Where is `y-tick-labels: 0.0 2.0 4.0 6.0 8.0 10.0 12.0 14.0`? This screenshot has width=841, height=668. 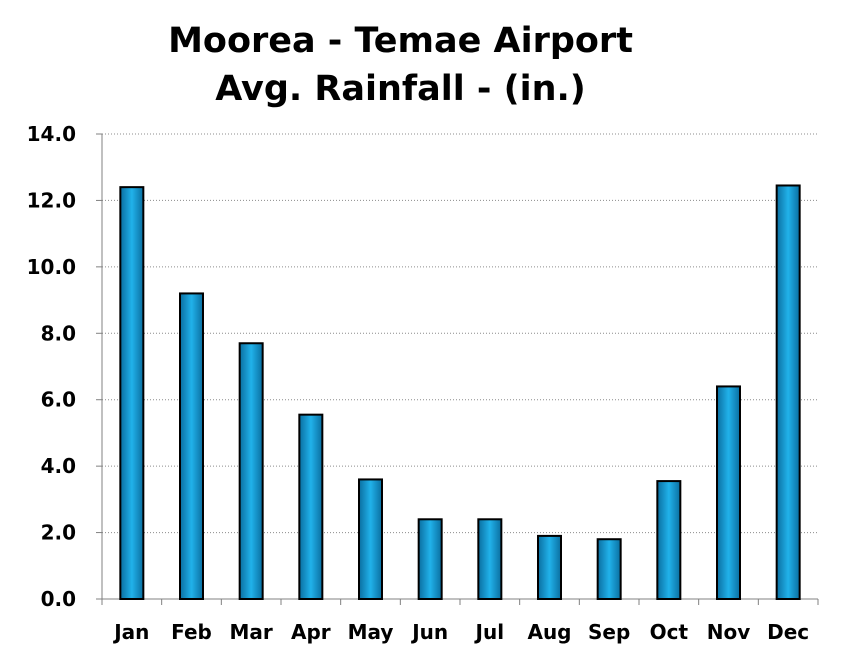 y-tick-labels: 0.0 2.0 4.0 6.0 8.0 10.0 12.0 14.0 is located at coordinates (51, 366).